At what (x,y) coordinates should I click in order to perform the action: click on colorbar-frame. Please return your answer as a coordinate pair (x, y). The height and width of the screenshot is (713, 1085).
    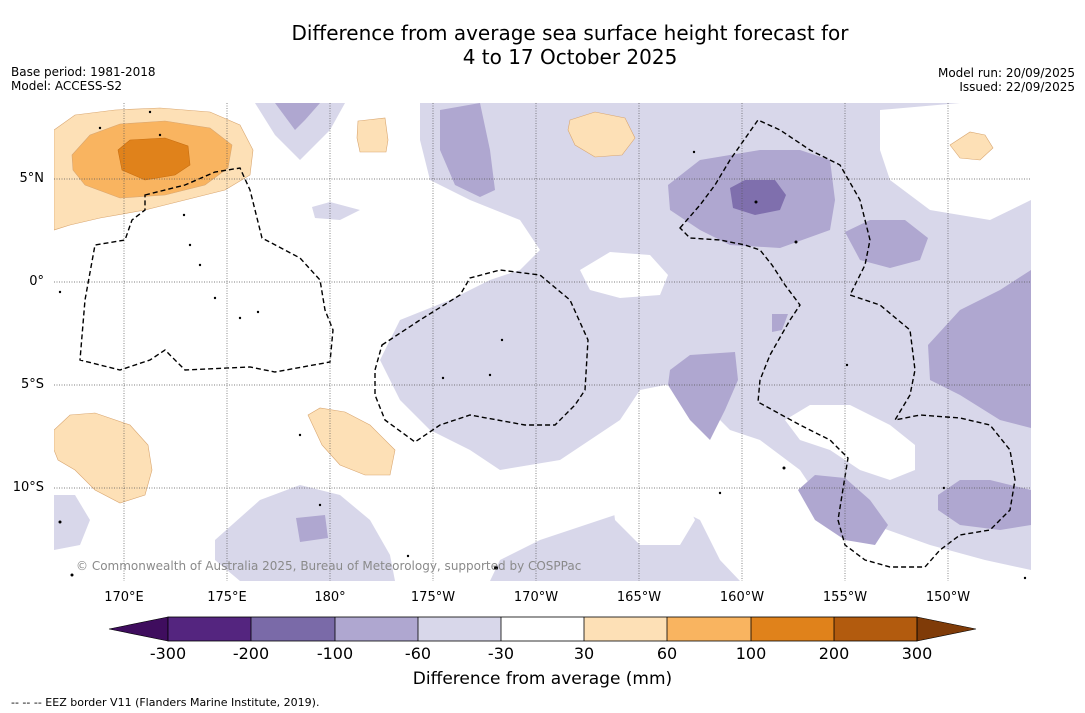
    Looking at the image, I should click on (542, 629).